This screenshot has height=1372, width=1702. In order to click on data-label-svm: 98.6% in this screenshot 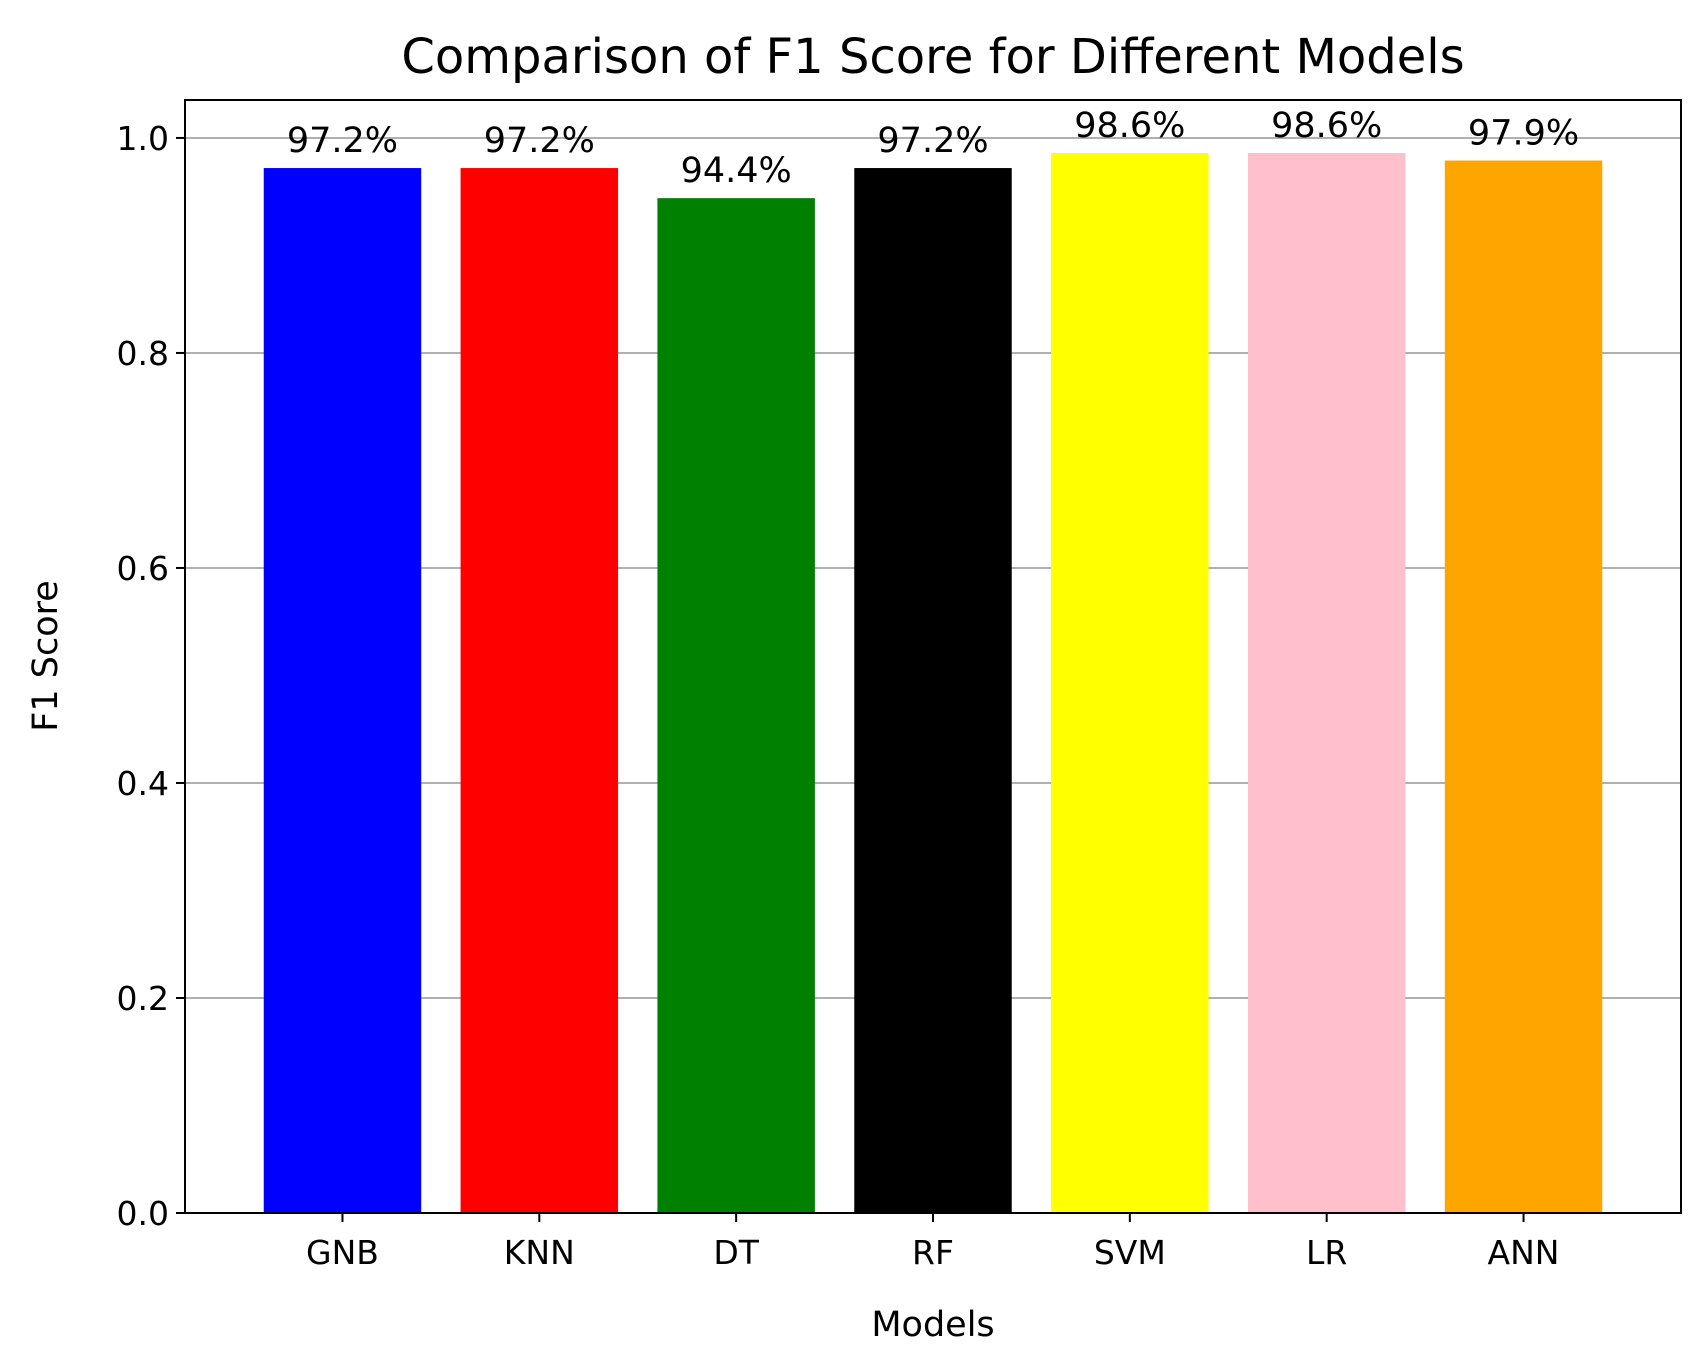, I will do `click(1129, 126)`.